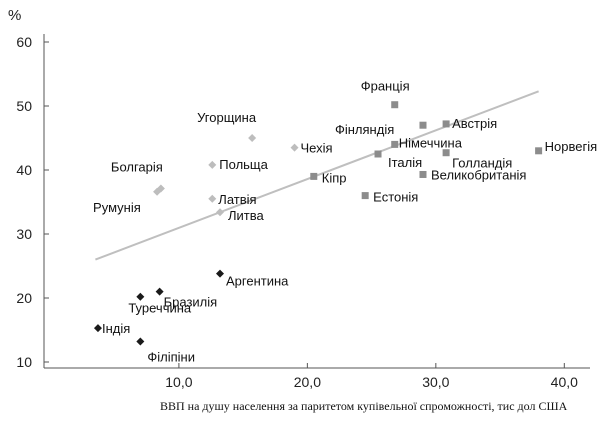 This screenshot has width=607, height=442. I want to click on point-label: Німеччина, so click(431, 142).